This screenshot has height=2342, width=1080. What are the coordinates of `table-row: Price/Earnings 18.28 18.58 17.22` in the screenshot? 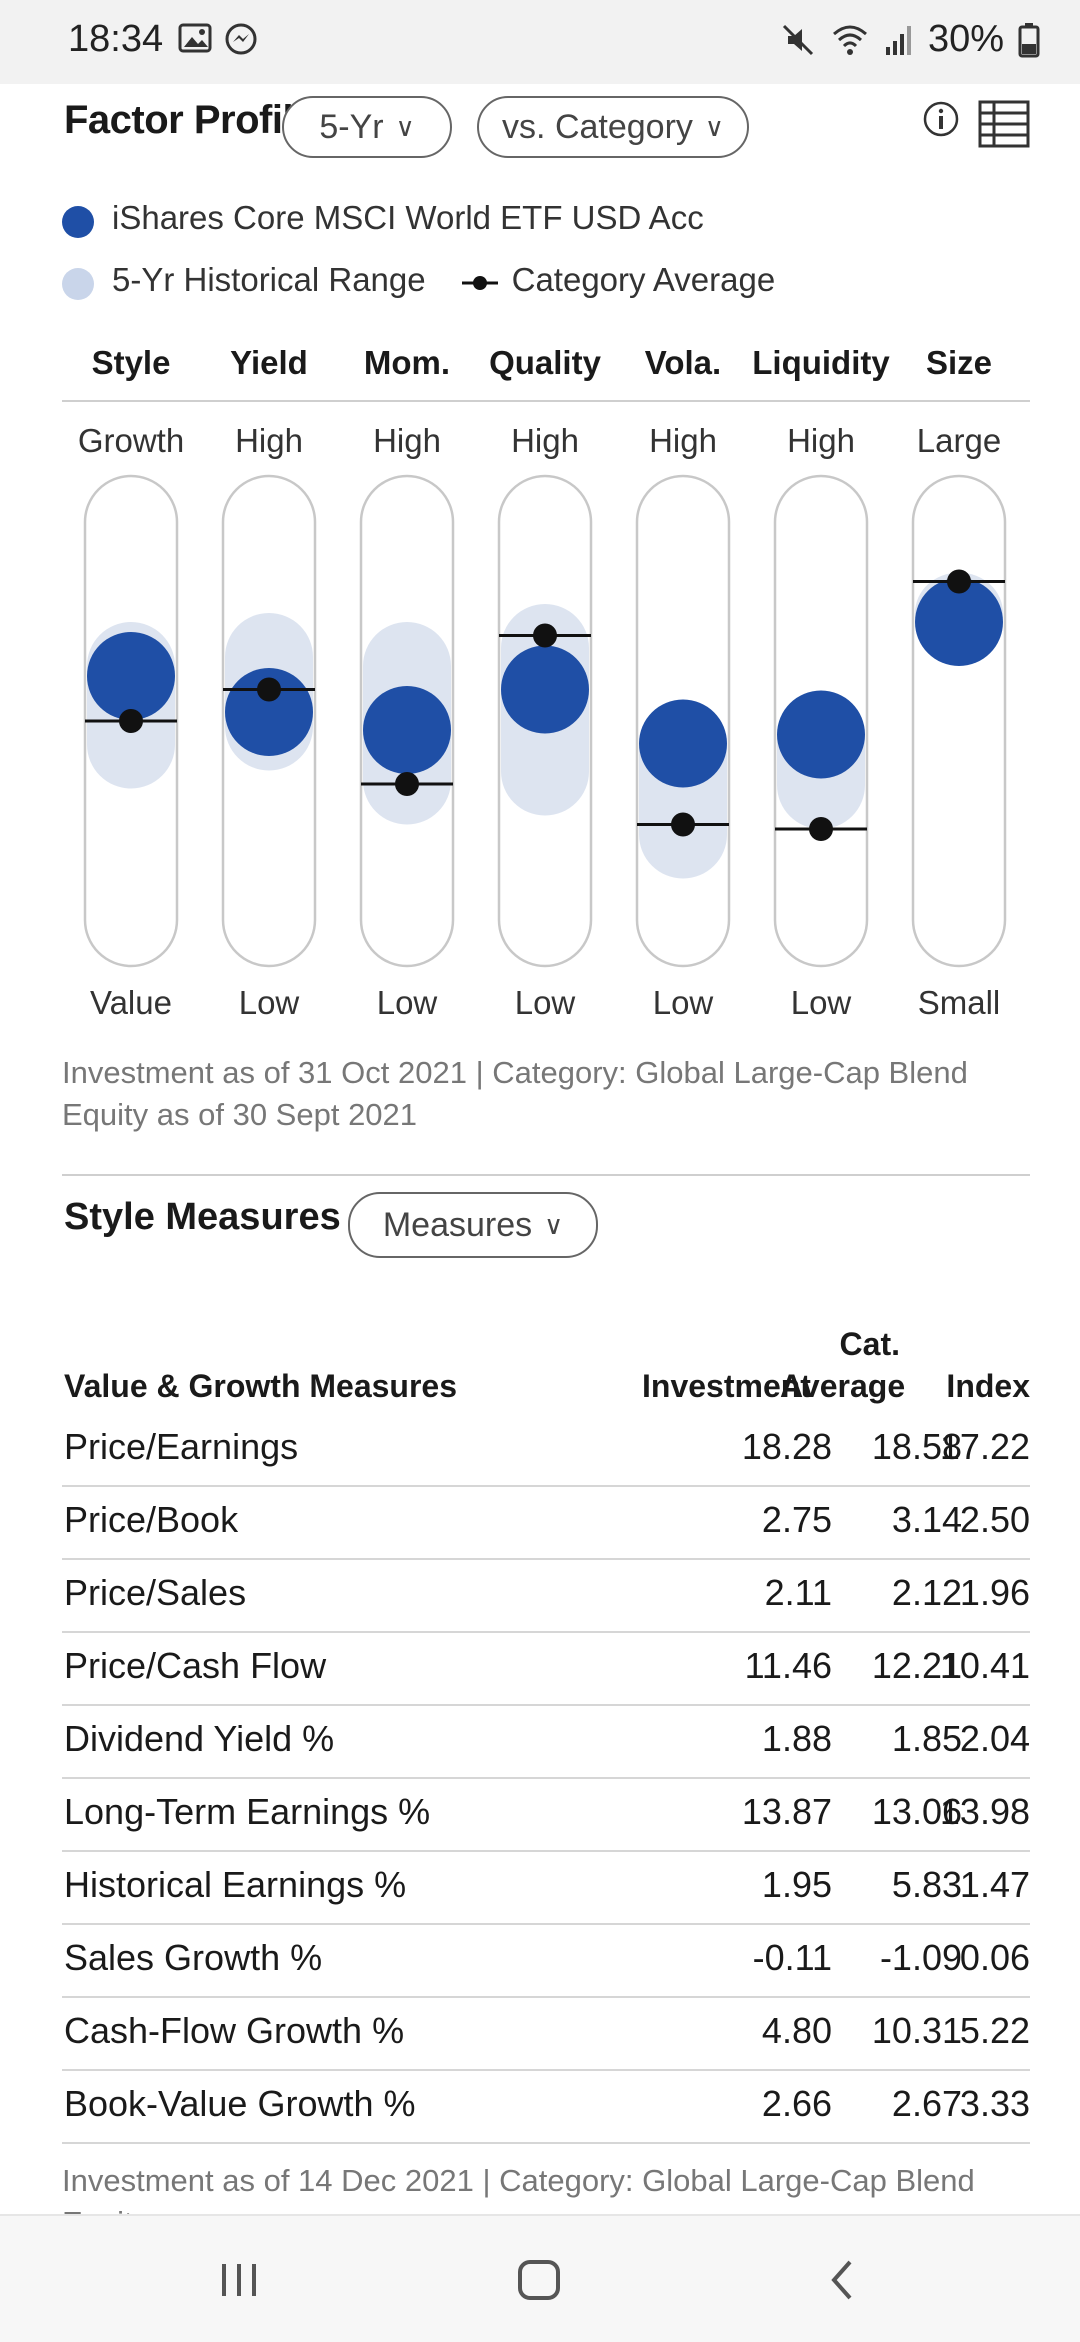 It's located at (546, 1450).